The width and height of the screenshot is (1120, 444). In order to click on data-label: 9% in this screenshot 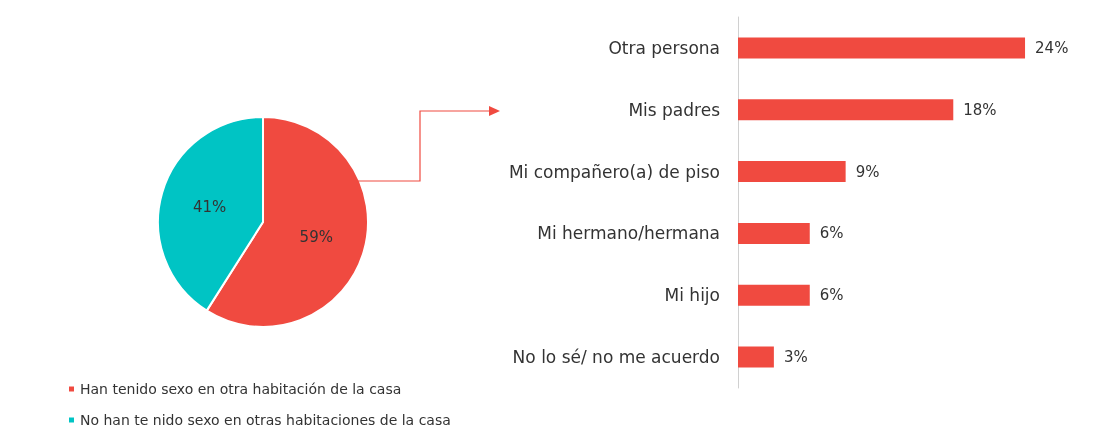, I will do `click(867, 171)`.